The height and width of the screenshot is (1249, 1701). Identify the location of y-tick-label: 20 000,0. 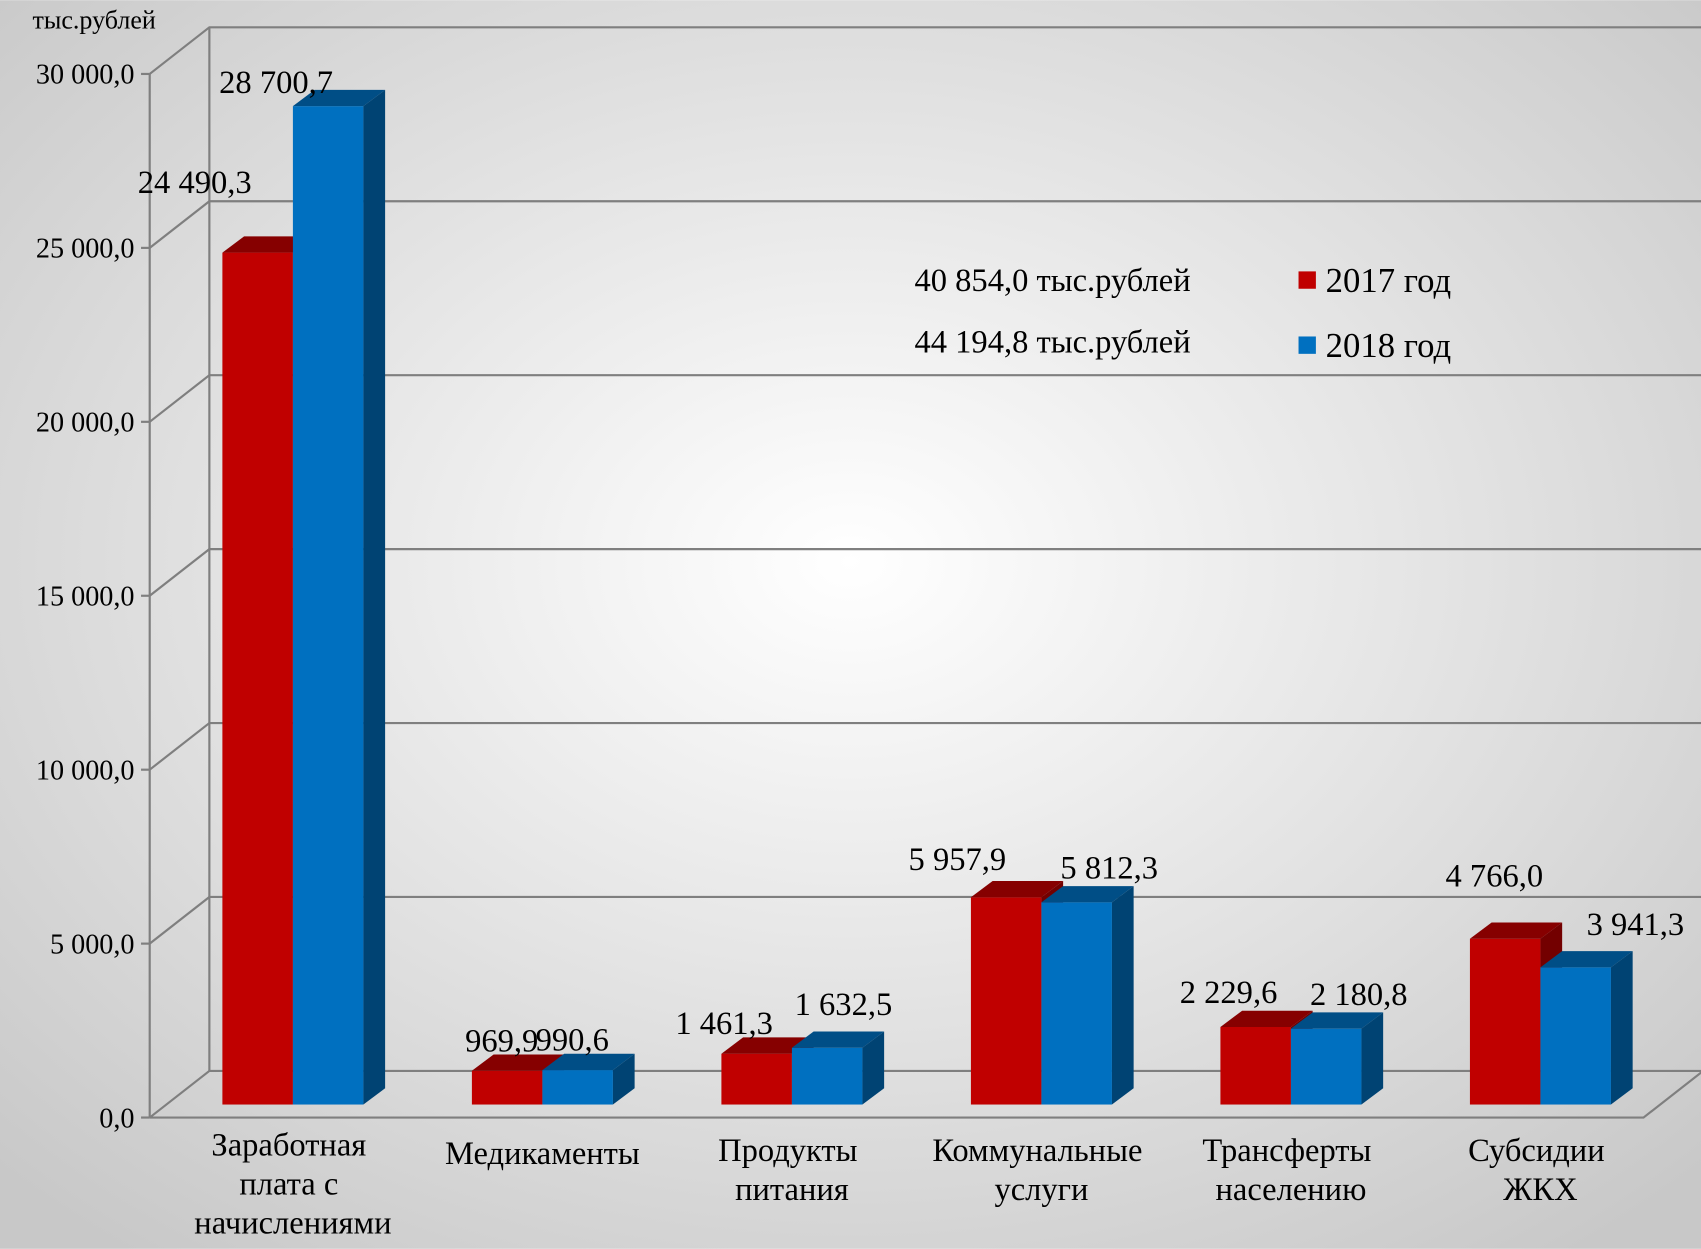
(85, 423).